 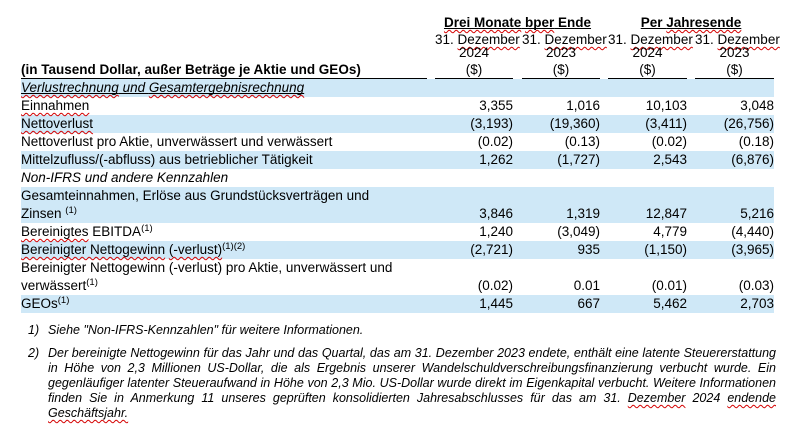 I want to click on group-header-year-end: Per Jahresende, so click(x=691, y=22).